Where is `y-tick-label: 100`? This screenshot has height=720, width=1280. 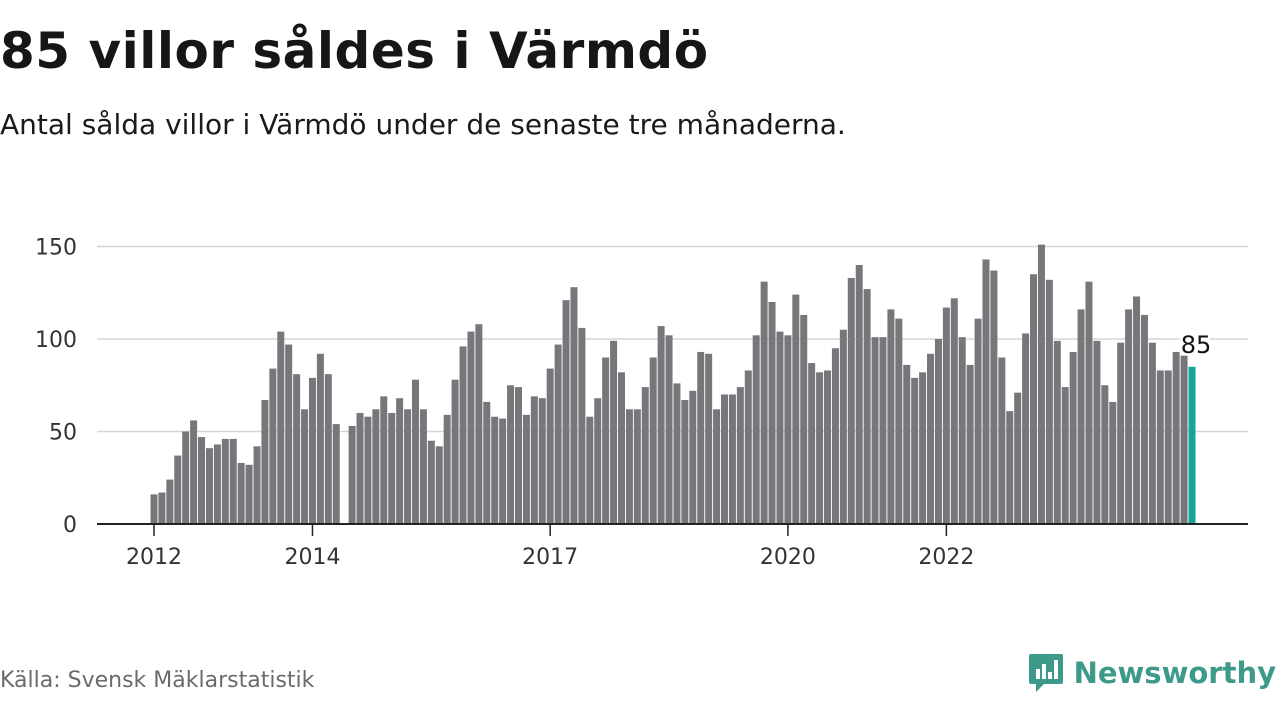 y-tick-label: 100 is located at coordinates (56, 340).